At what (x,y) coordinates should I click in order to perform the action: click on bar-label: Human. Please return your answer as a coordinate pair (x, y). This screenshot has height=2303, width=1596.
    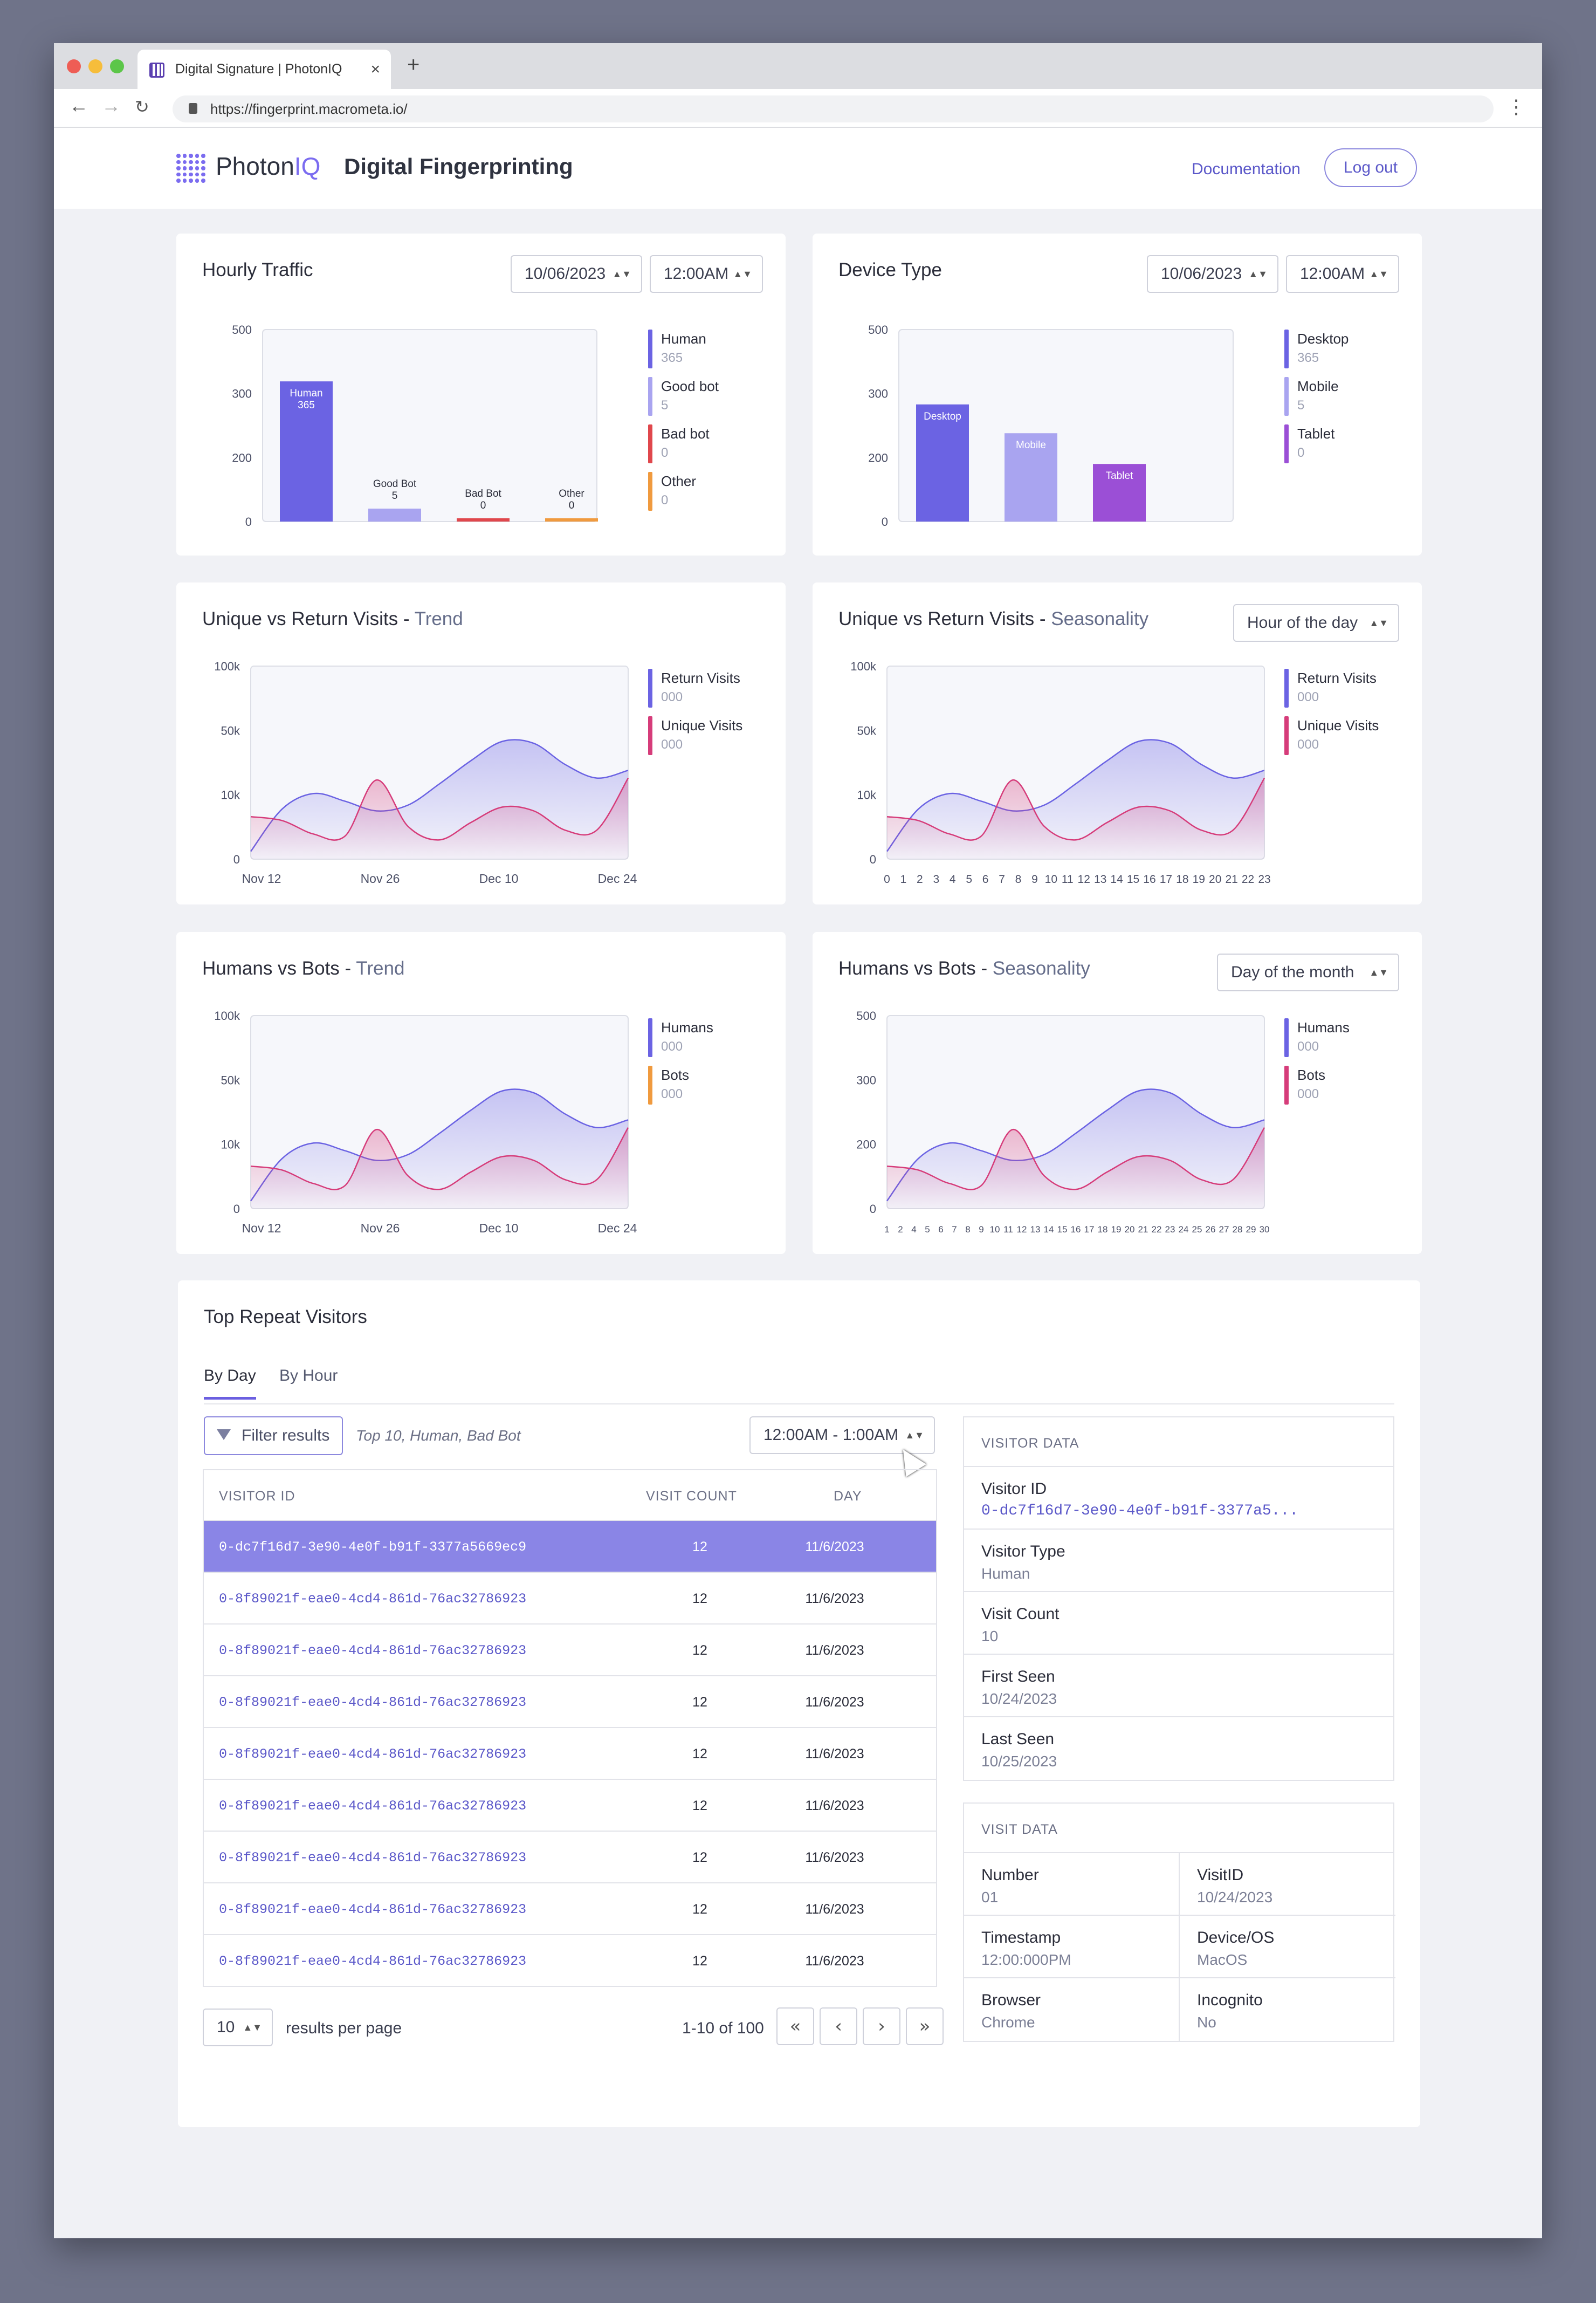
    Looking at the image, I should click on (306, 393).